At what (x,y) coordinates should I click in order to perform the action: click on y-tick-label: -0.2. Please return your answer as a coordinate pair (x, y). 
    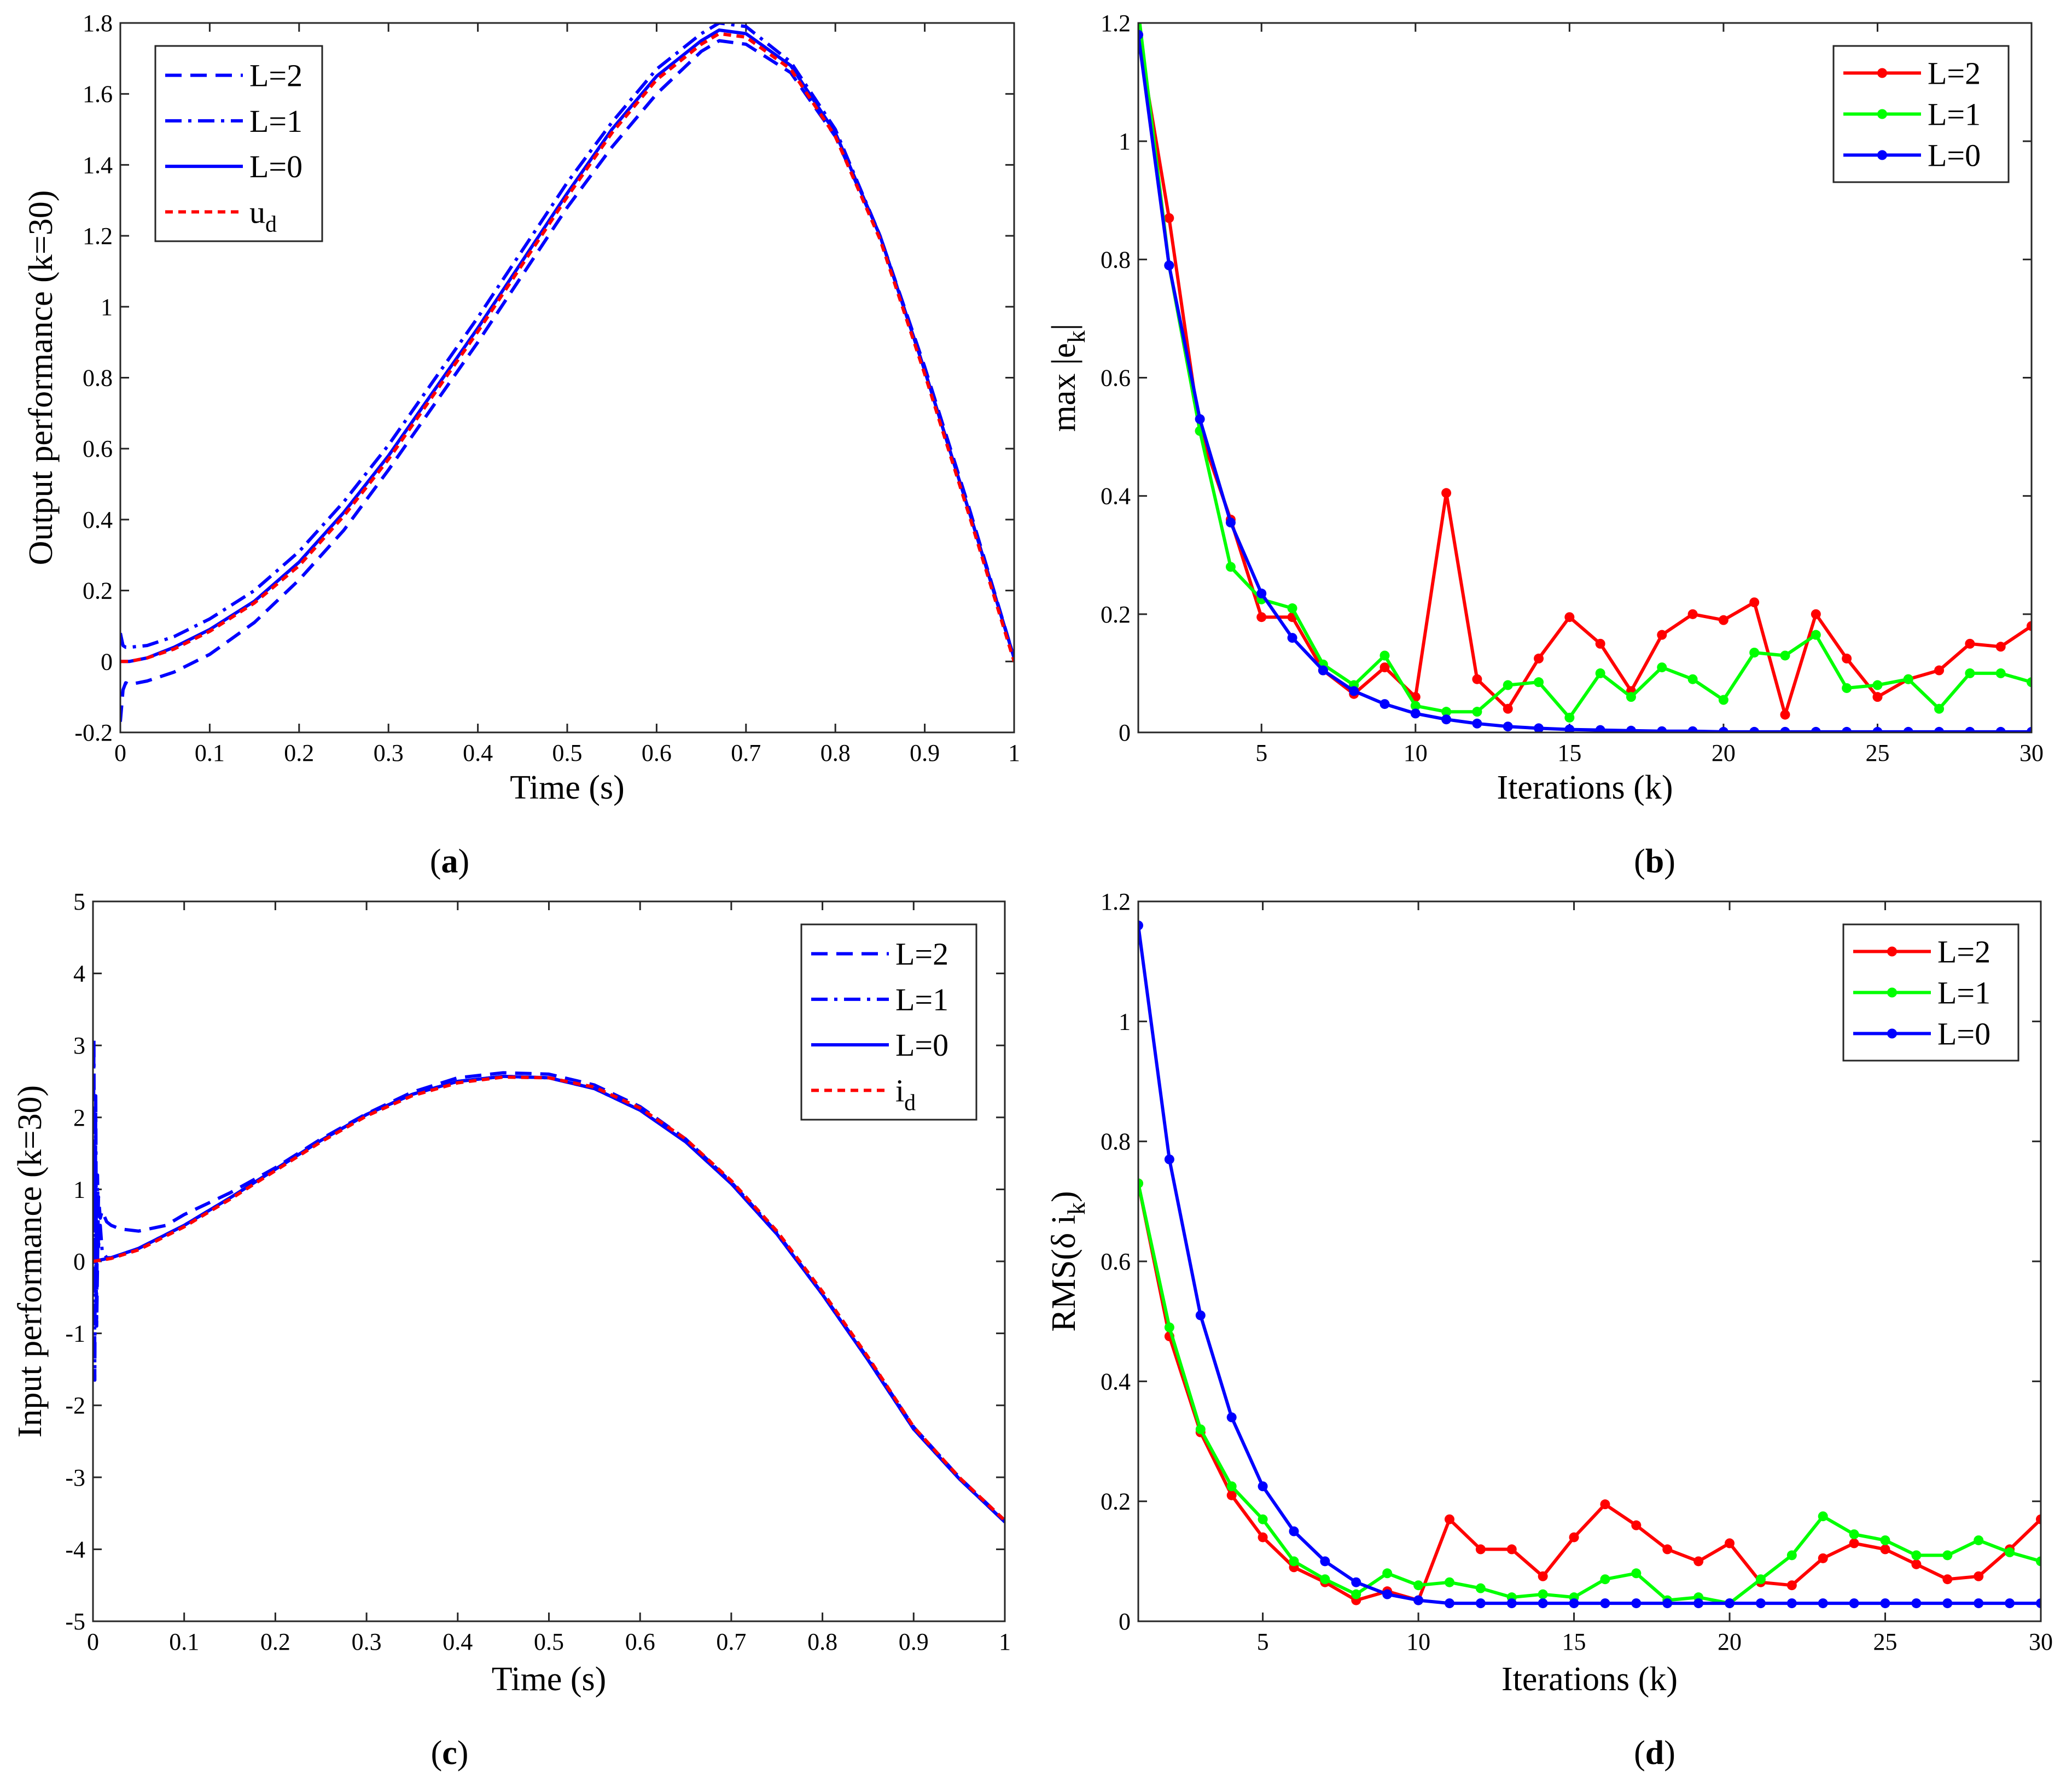
    Looking at the image, I should click on (93, 732).